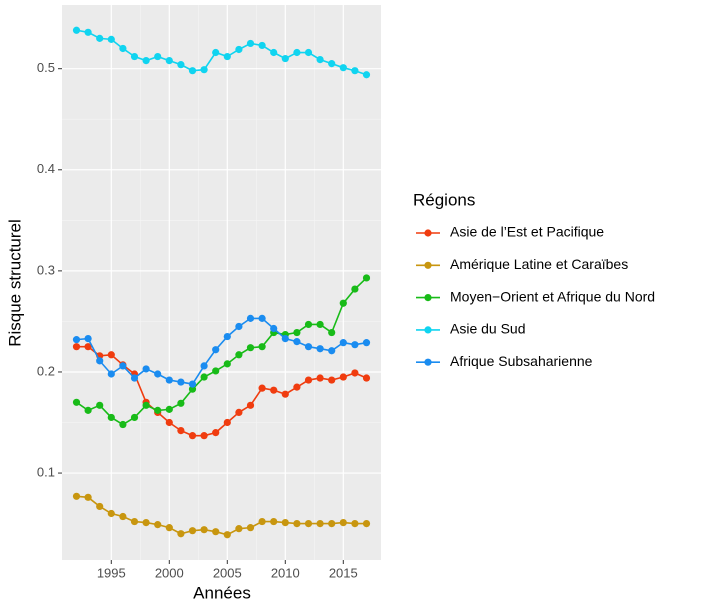  What do you see at coordinates (46, 471) in the screenshot?
I see `y-tick-label: 0.1` at bounding box center [46, 471].